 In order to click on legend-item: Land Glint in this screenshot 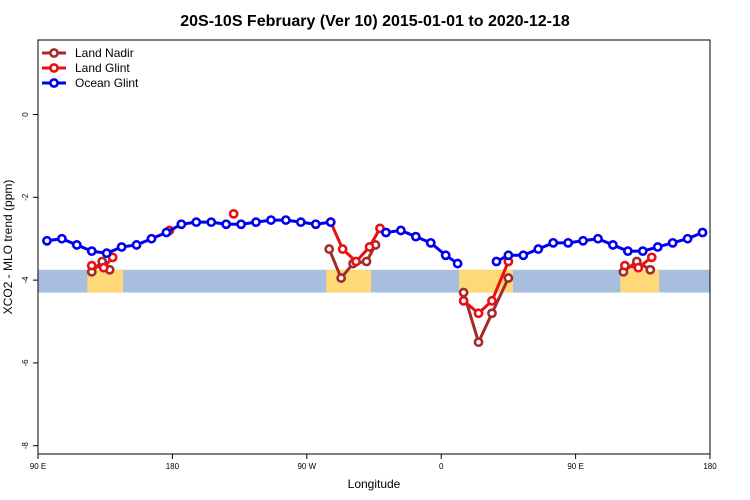, I will do `click(86, 68)`.